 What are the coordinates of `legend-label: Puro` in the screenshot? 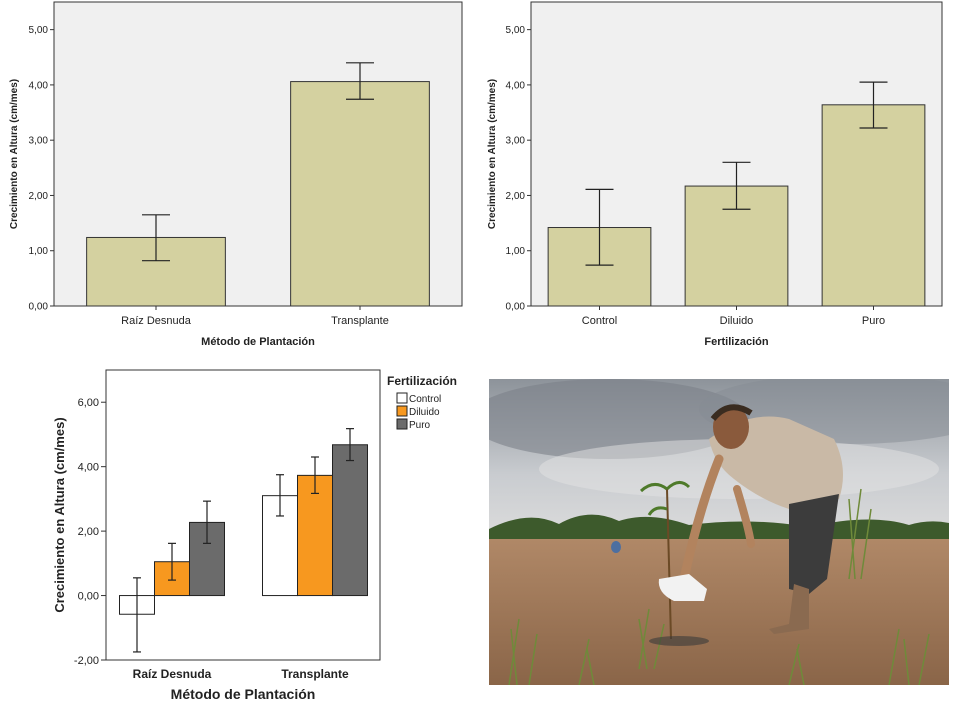 It's located at (420, 425).